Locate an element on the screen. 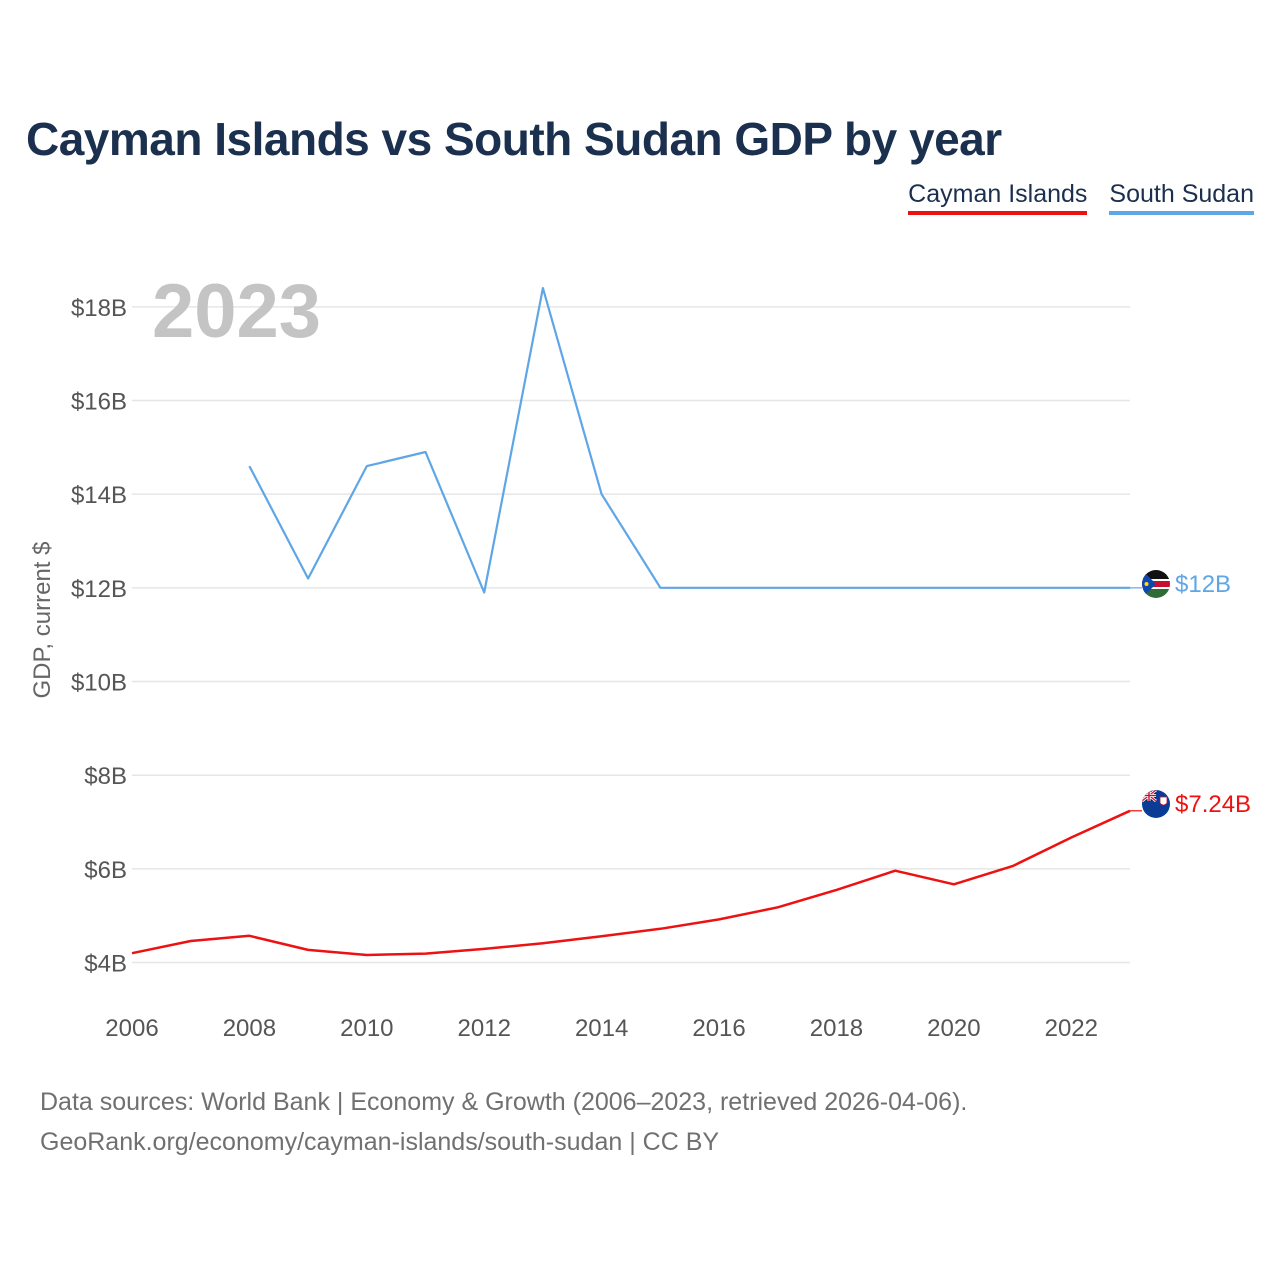 This screenshot has height=1280, width=1280. legend: Cayman Islands South Sudan is located at coordinates (1081, 197).